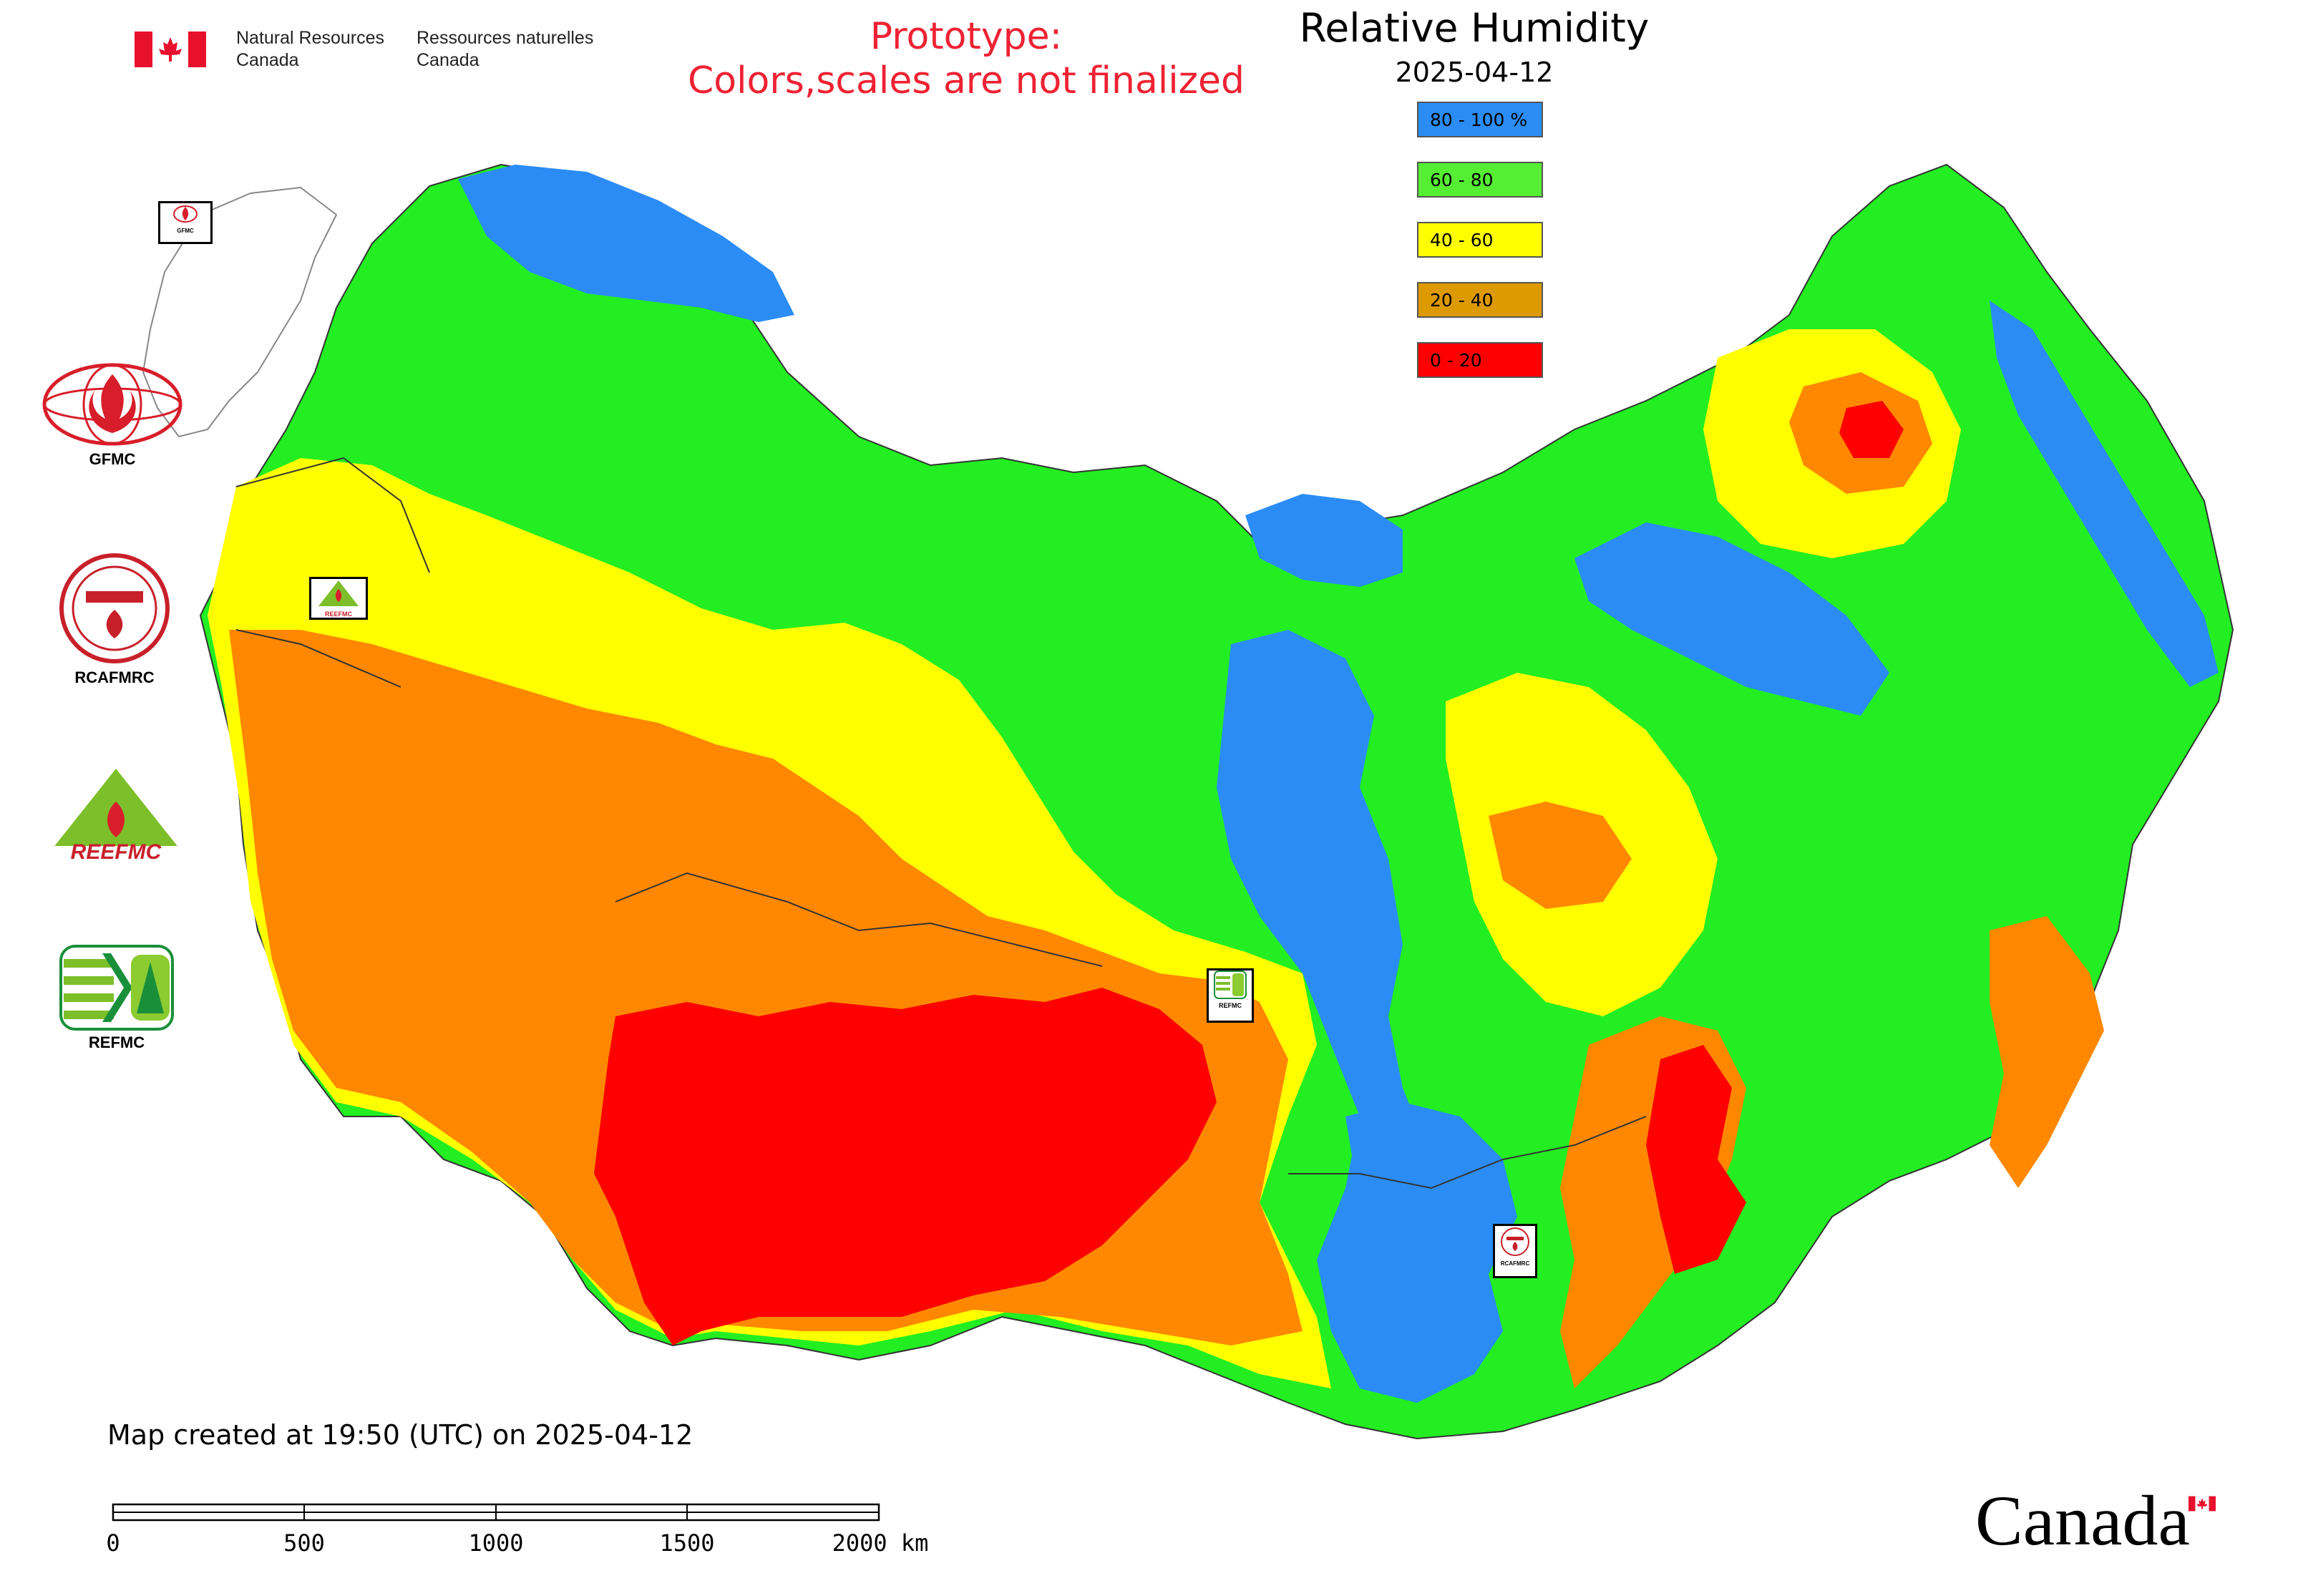 This screenshot has width=2298, height=1596. Describe the element at coordinates (967, 36) in the screenshot. I see `prototype-notice-line1: Prototype:` at that location.